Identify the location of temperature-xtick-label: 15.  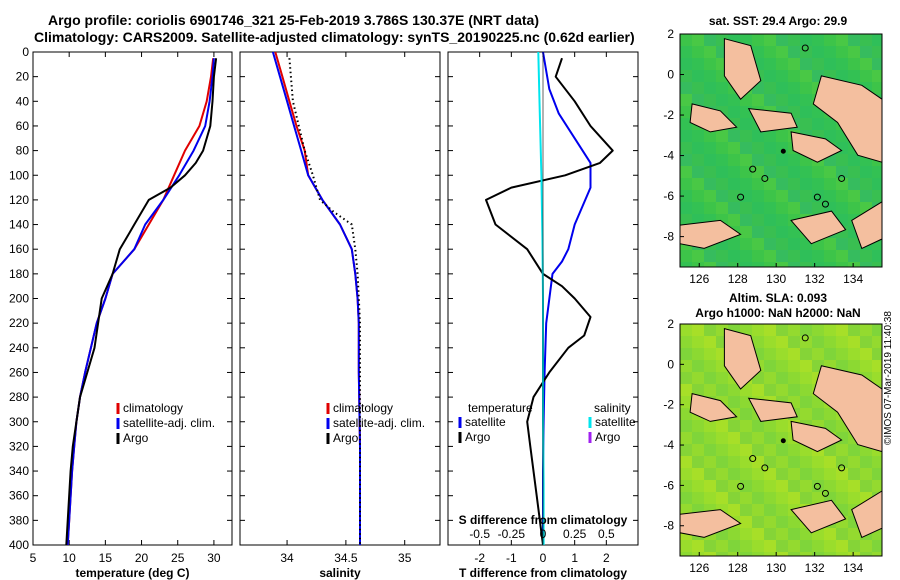
(106, 558).